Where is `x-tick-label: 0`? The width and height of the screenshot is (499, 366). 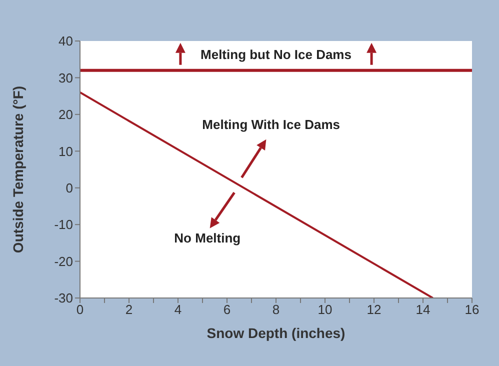
x-tick-label: 0 is located at coordinates (80, 310).